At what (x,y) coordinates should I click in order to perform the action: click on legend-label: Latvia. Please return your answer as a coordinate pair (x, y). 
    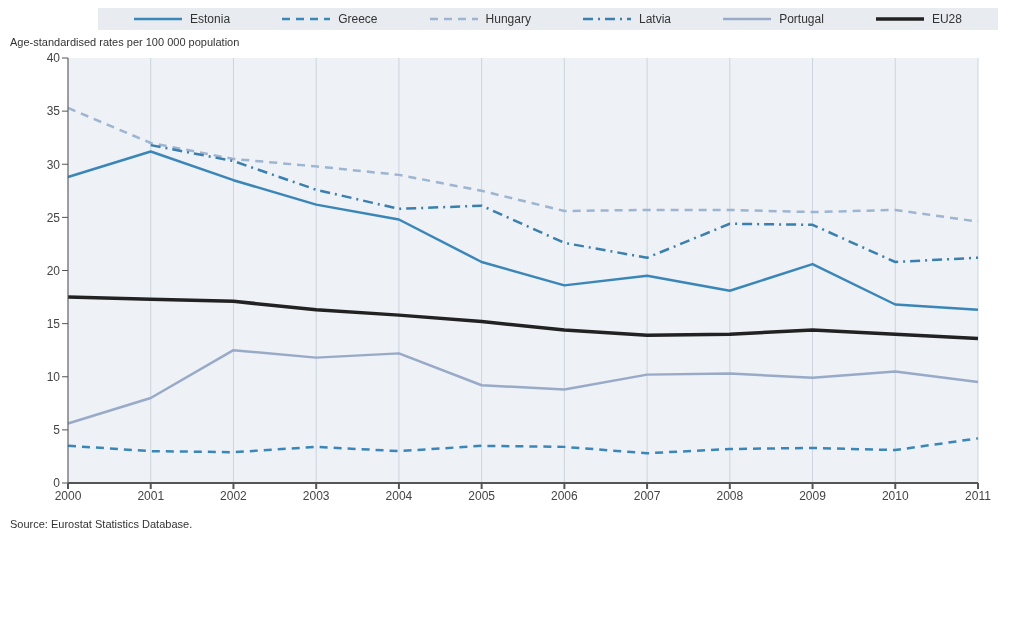
    Looking at the image, I should click on (655, 19).